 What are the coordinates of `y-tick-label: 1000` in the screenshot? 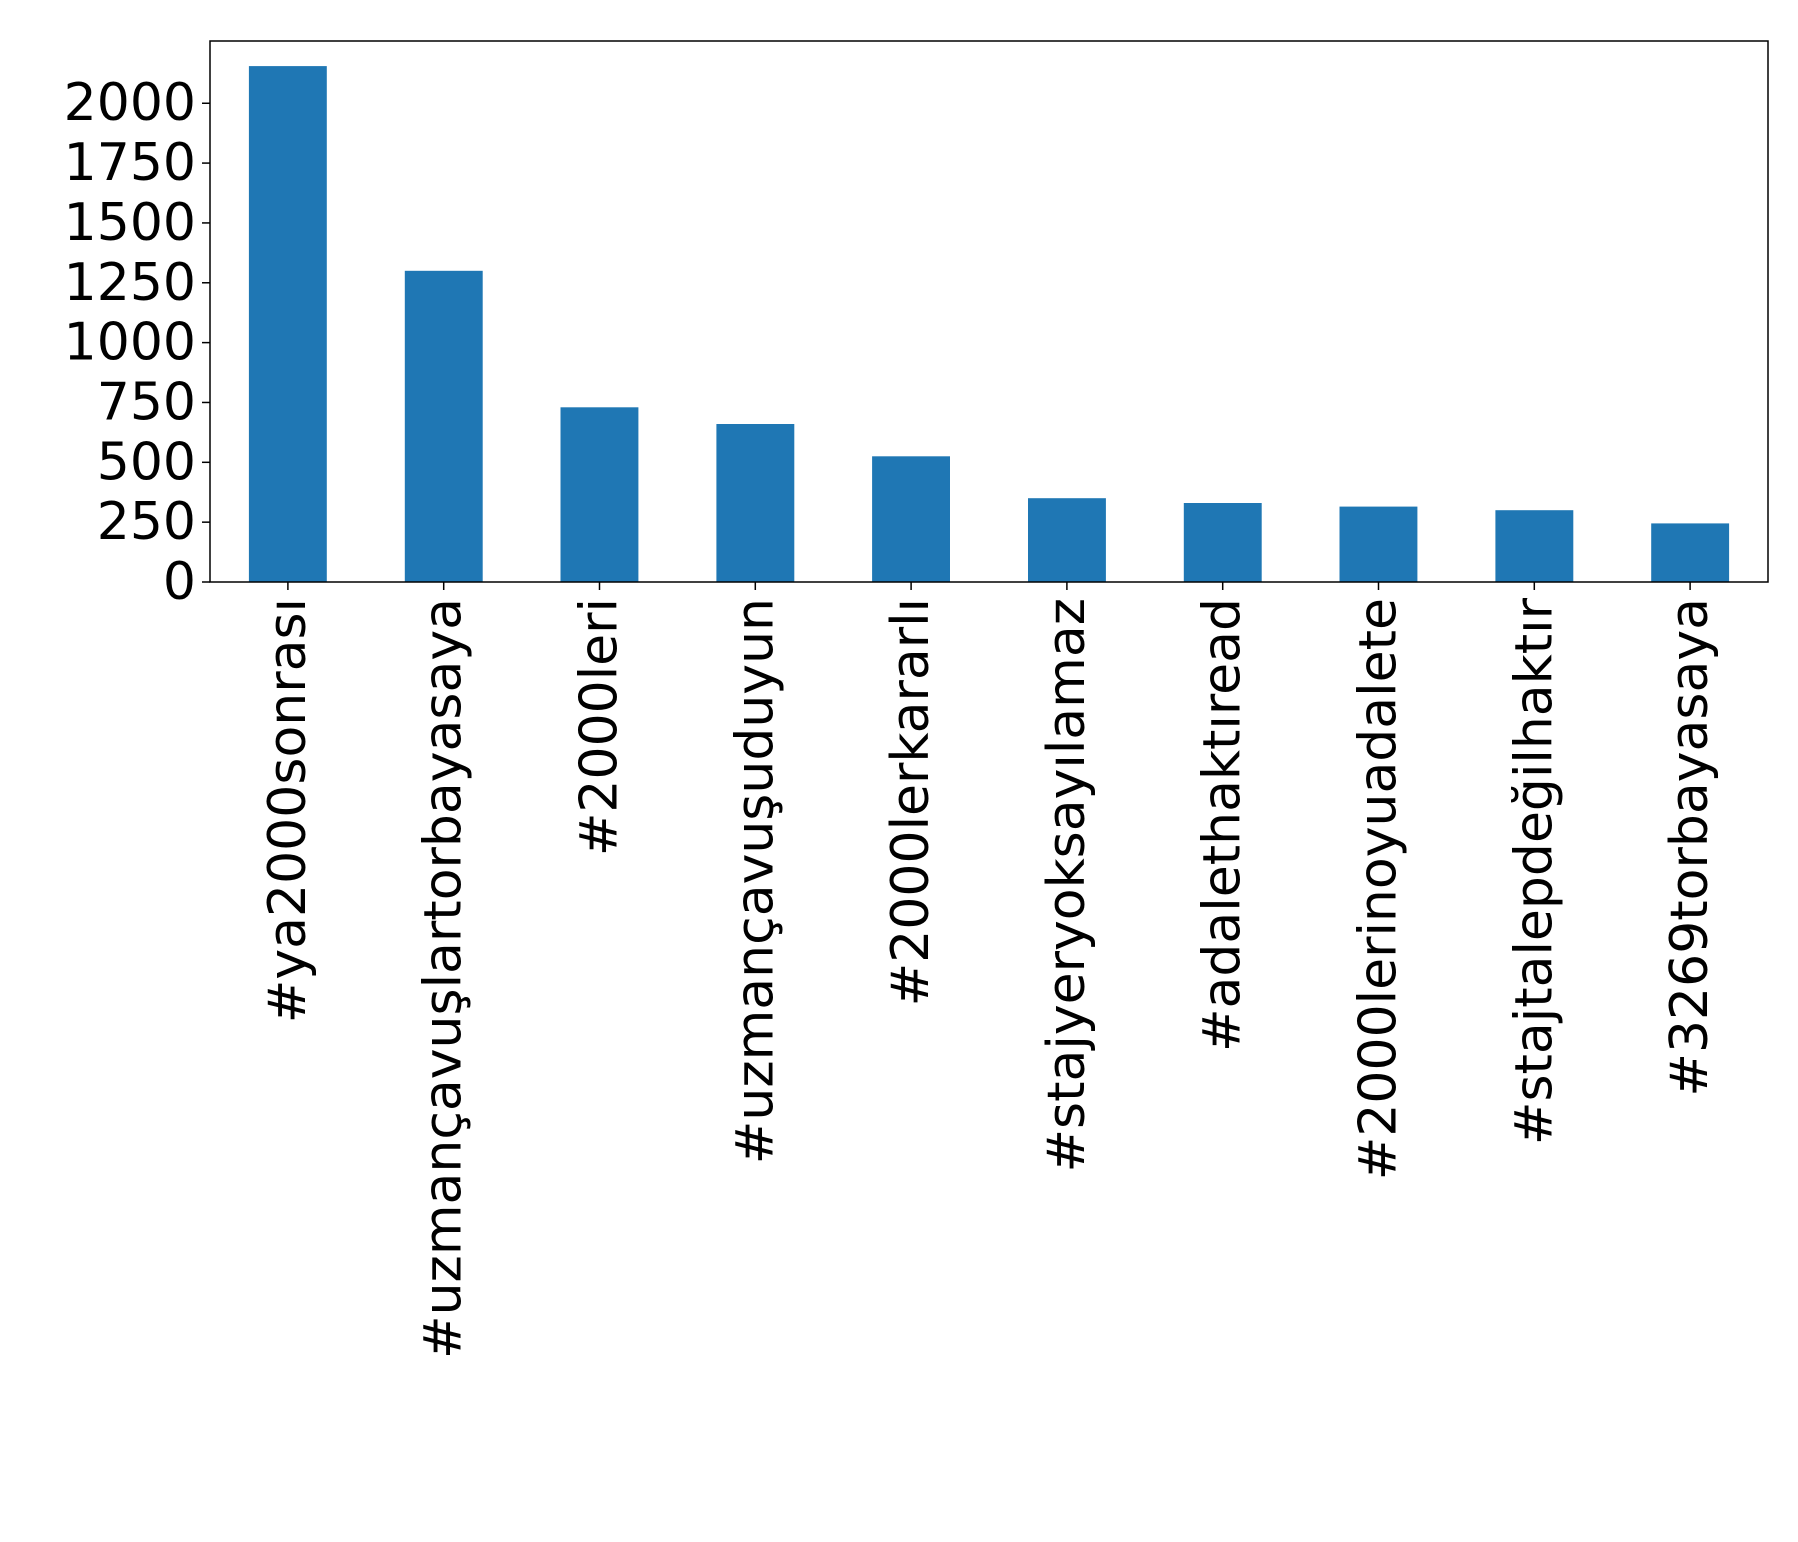 It's located at (130, 343).